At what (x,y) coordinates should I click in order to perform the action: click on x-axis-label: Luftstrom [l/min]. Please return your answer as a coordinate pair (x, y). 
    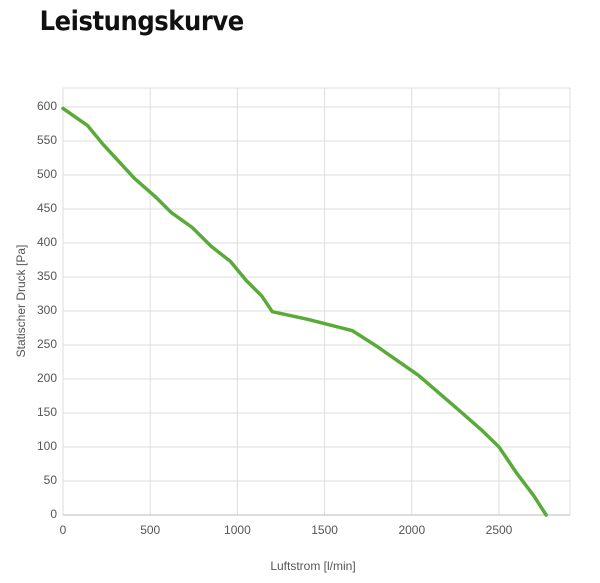
    Looking at the image, I should click on (312, 566).